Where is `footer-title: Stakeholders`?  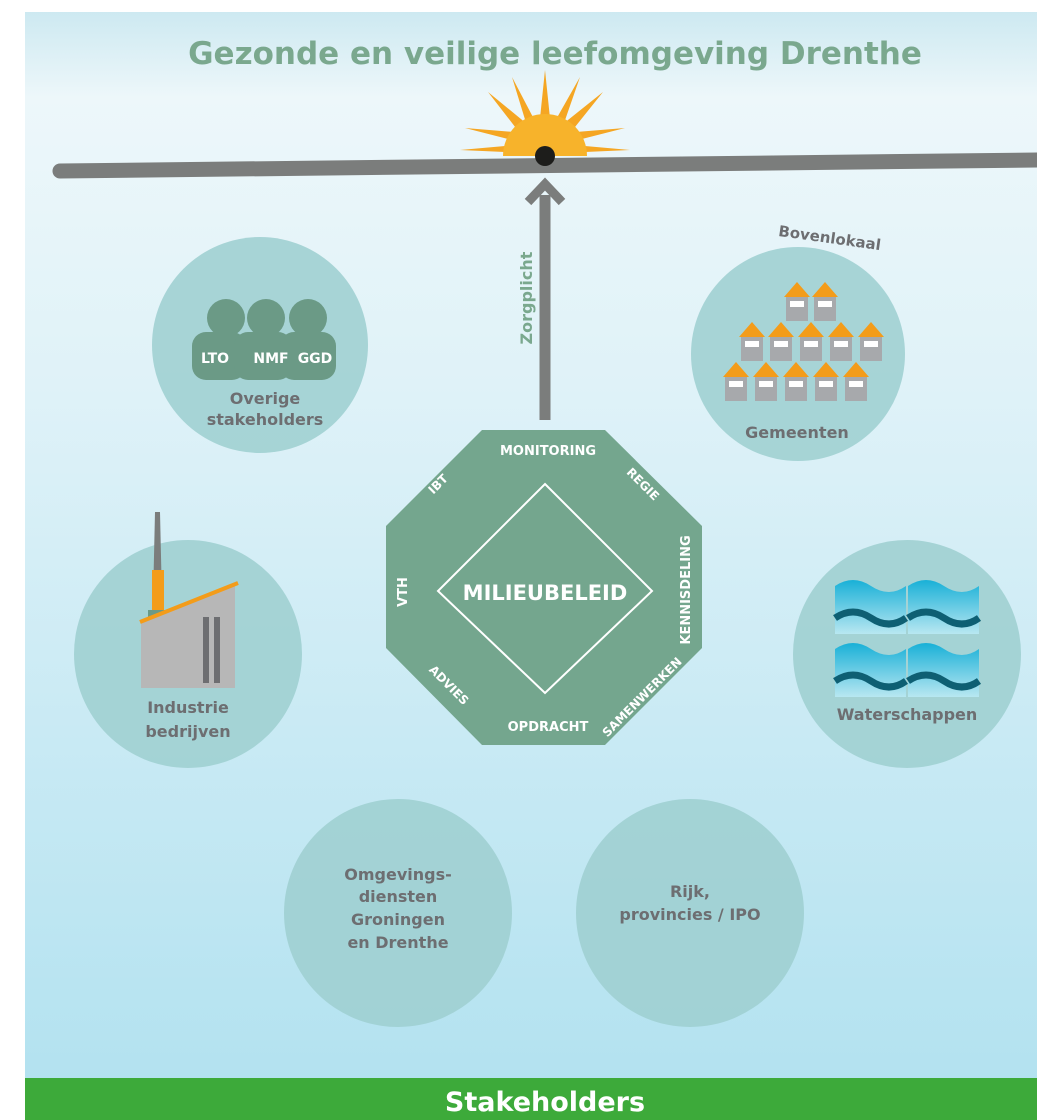 footer-title: Stakeholders is located at coordinates (545, 1102).